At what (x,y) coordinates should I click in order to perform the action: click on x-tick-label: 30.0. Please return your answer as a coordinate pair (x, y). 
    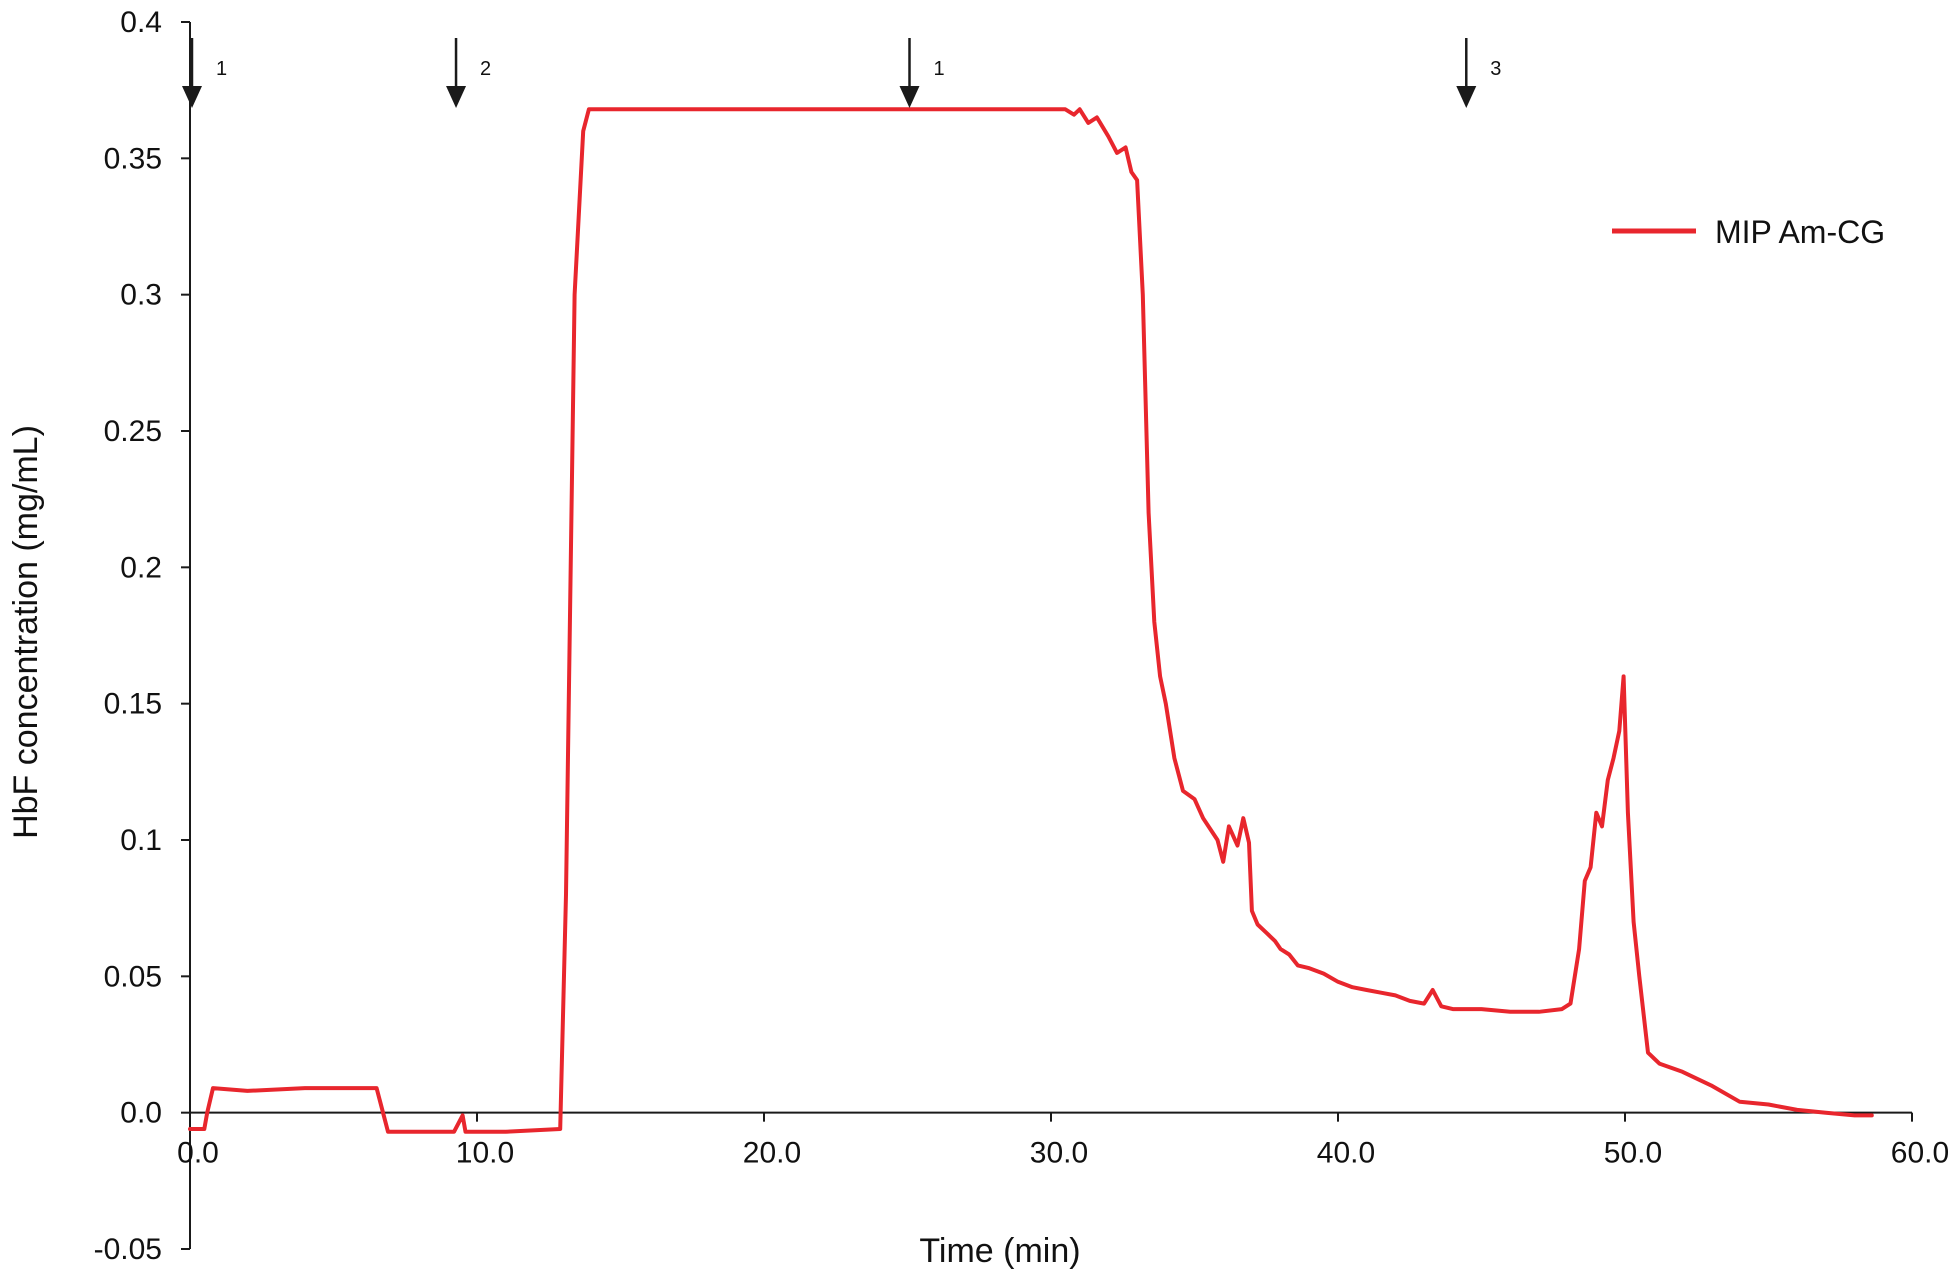
    Looking at the image, I should click on (1059, 1153).